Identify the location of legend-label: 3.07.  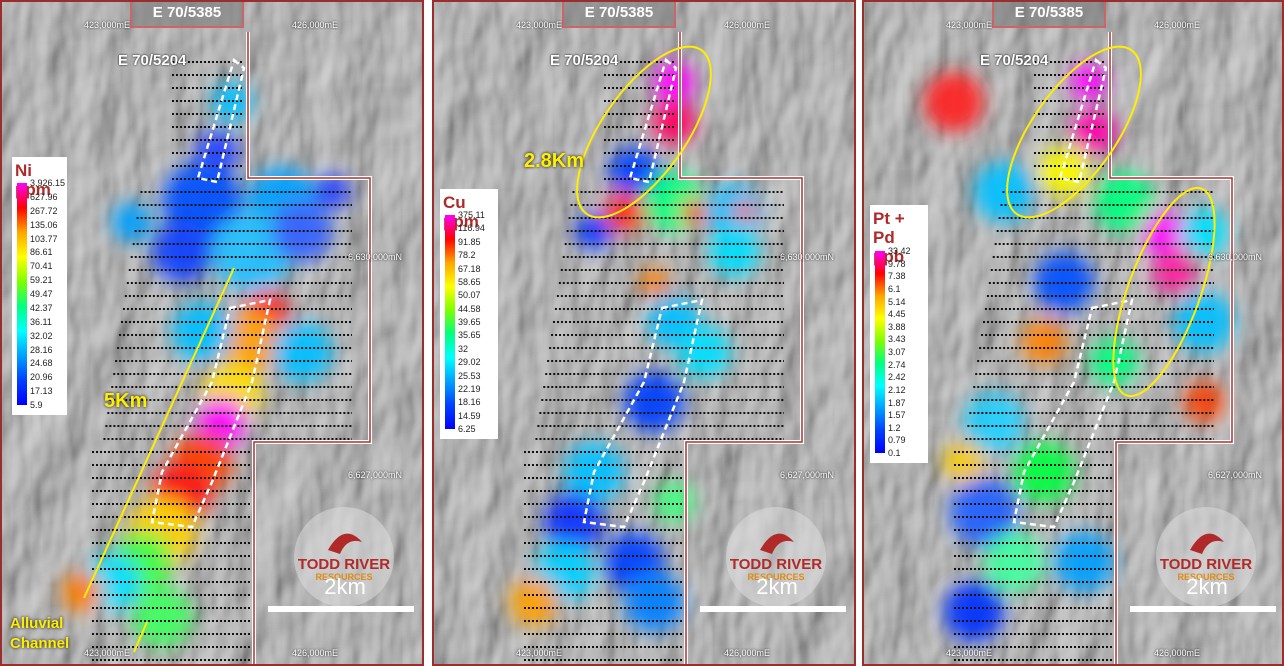
(897, 352).